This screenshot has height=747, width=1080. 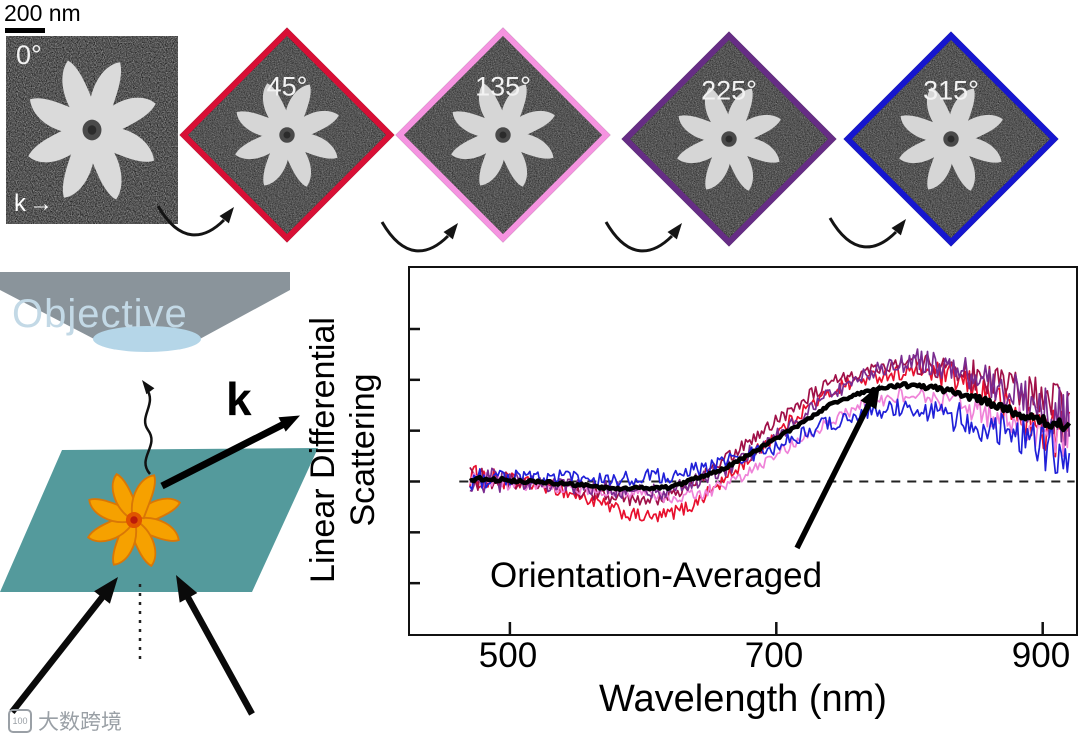 I want to click on right-arrow-icon: →, so click(x=41, y=203).